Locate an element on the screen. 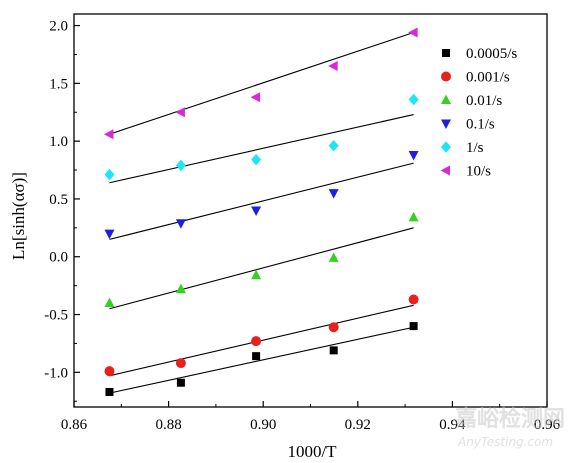 The width and height of the screenshot is (576, 463). x-tick-label: 0.94 is located at coordinates (452, 425).